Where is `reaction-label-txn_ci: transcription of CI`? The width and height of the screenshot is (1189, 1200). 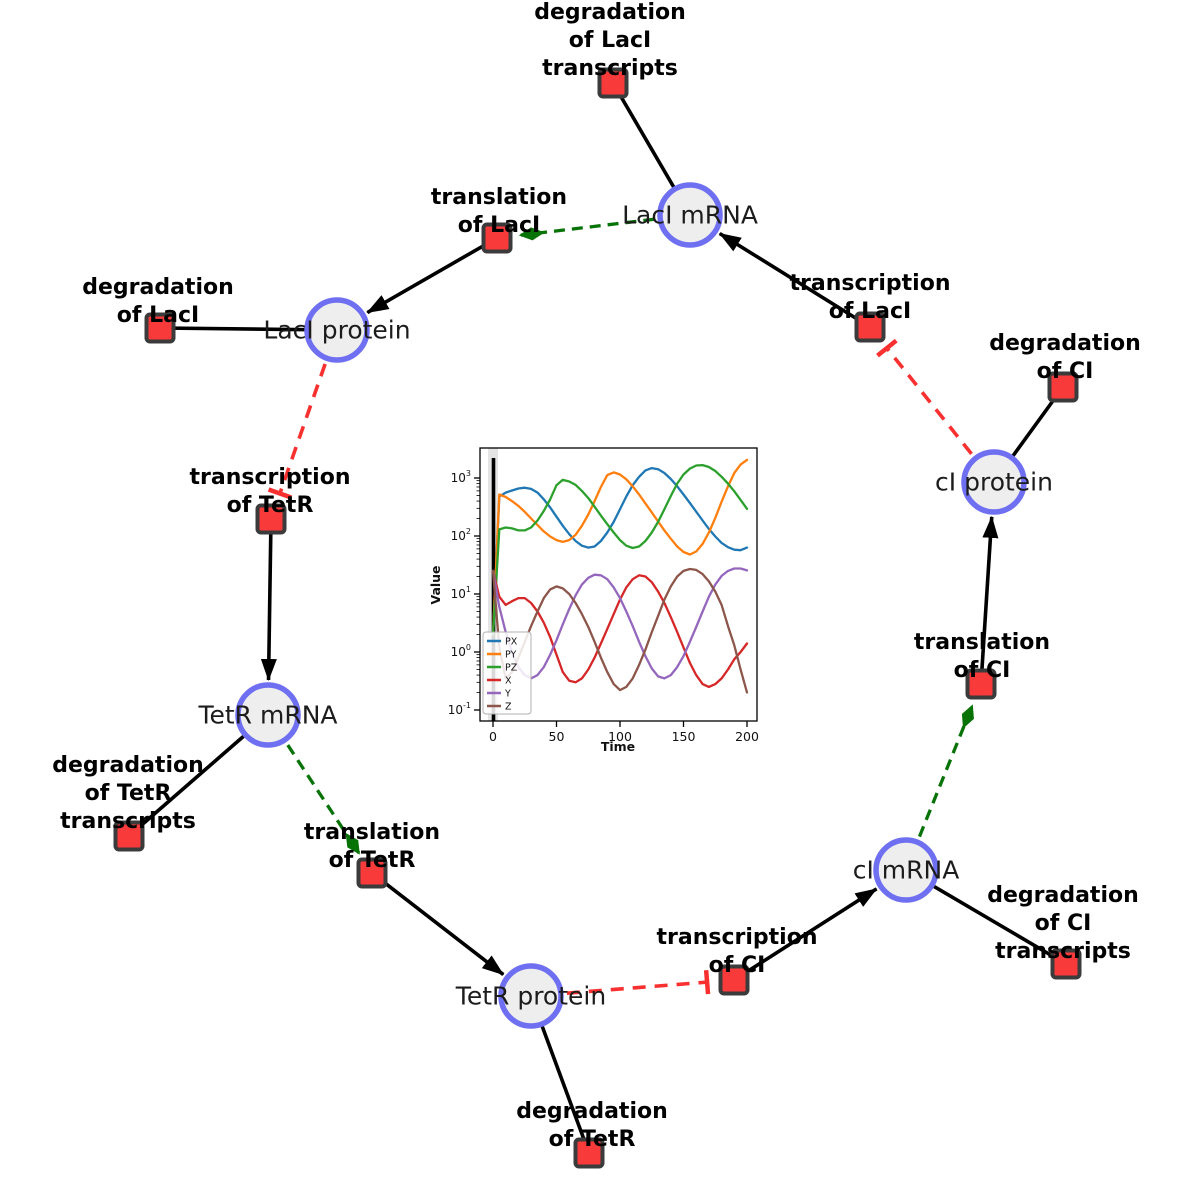
reaction-label-txn_ci: transcription of CI is located at coordinates (737, 951).